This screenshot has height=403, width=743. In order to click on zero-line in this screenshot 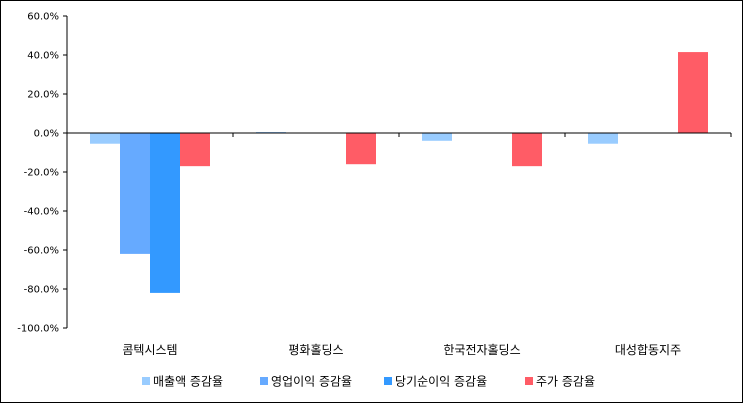, I will do `click(399, 134)`.